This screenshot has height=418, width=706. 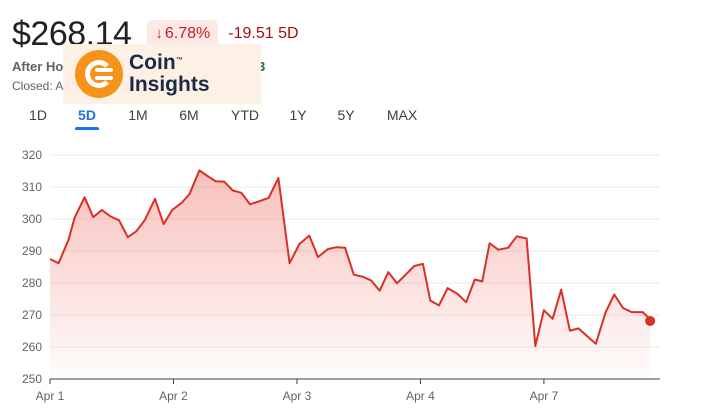 What do you see at coordinates (298, 115) in the screenshot?
I see `tab-1y: 1Y` at bounding box center [298, 115].